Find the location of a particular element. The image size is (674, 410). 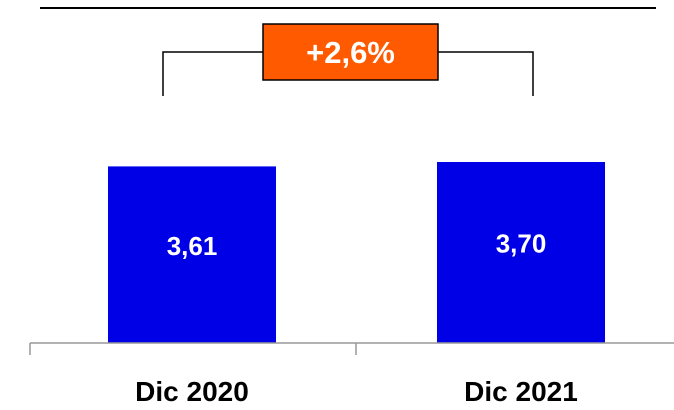

category-label: Dic 2020 is located at coordinates (192, 391).